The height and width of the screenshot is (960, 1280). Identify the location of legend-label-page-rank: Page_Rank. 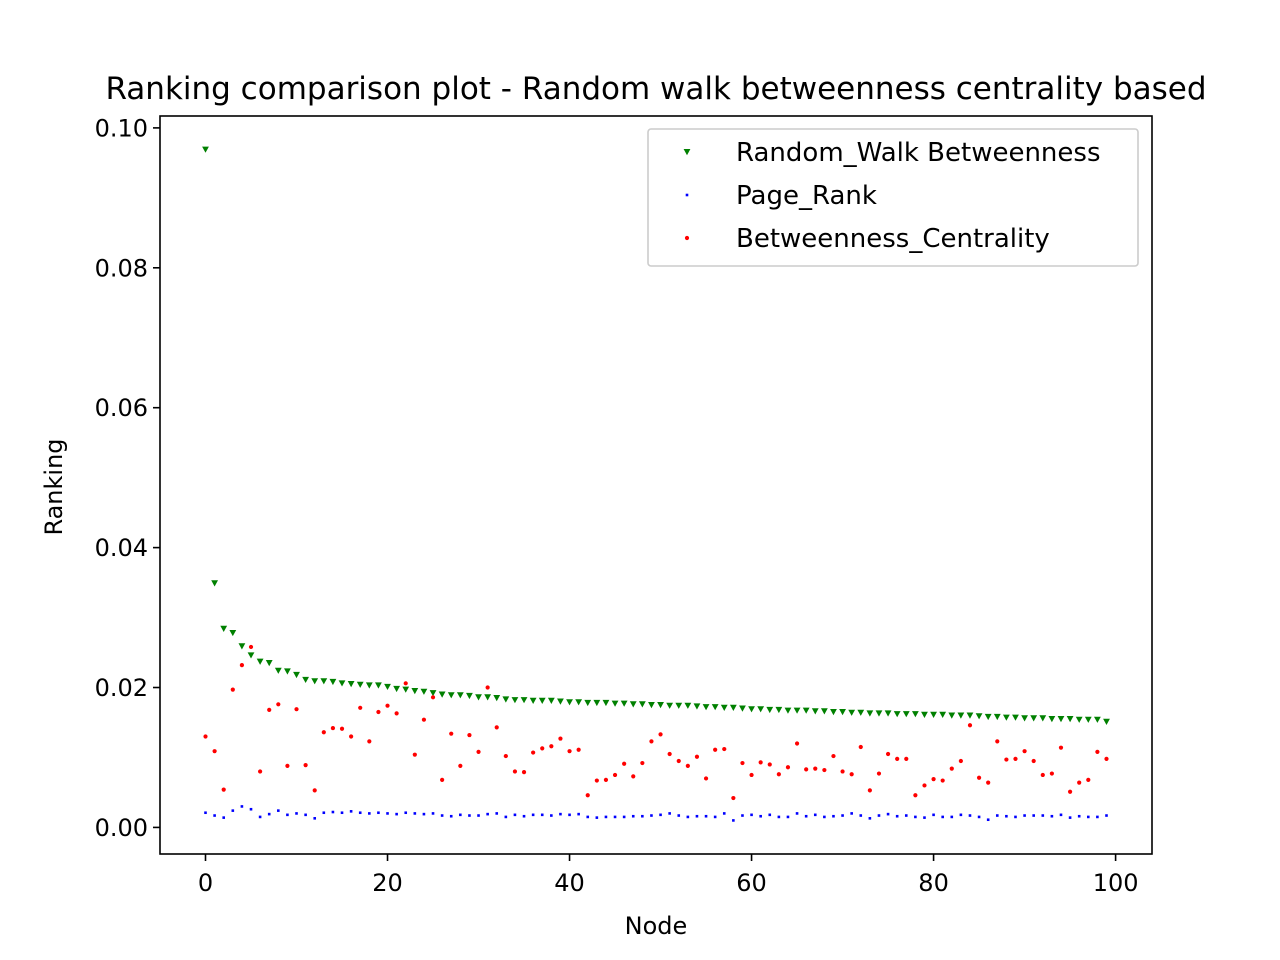
(806, 196).